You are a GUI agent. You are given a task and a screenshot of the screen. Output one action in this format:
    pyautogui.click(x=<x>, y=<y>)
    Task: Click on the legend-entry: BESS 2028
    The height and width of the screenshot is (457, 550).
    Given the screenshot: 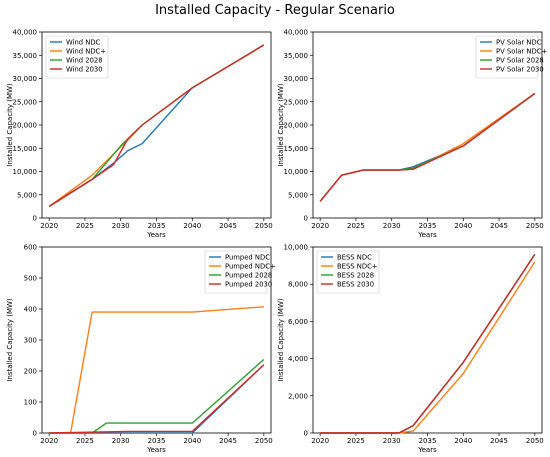 What is the action you would take?
    pyautogui.click(x=355, y=275)
    